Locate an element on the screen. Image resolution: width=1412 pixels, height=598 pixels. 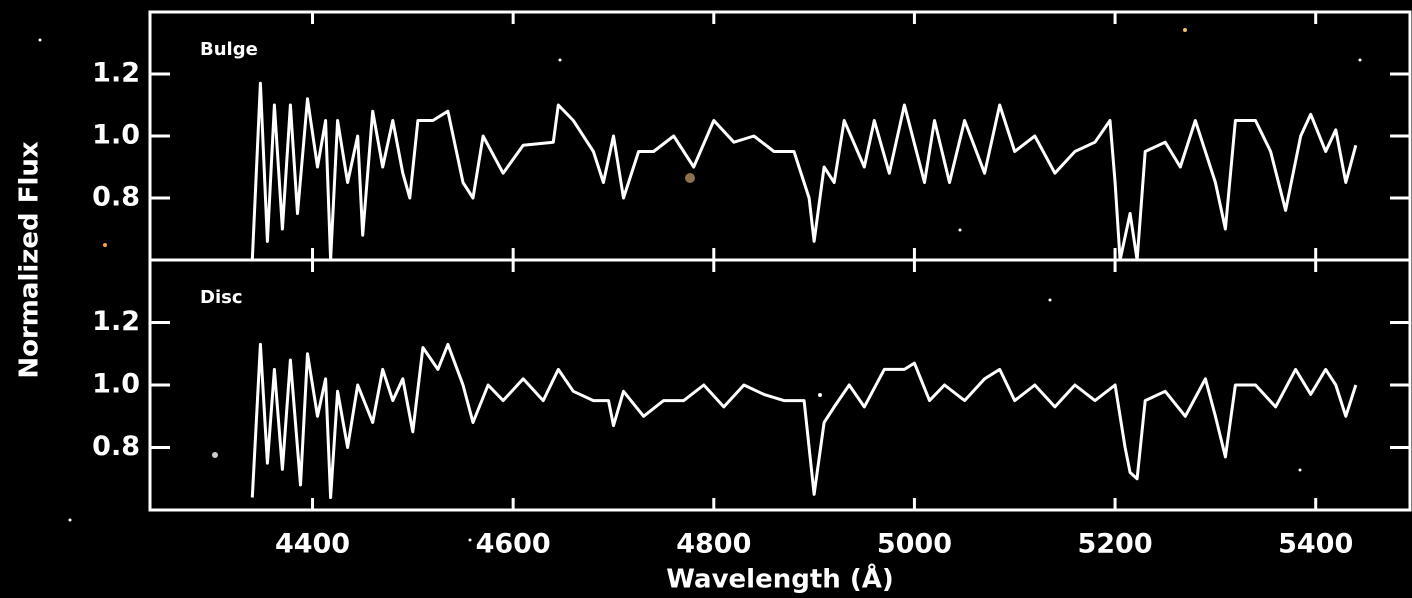
x-tick-label: 4800 is located at coordinates (713, 544).